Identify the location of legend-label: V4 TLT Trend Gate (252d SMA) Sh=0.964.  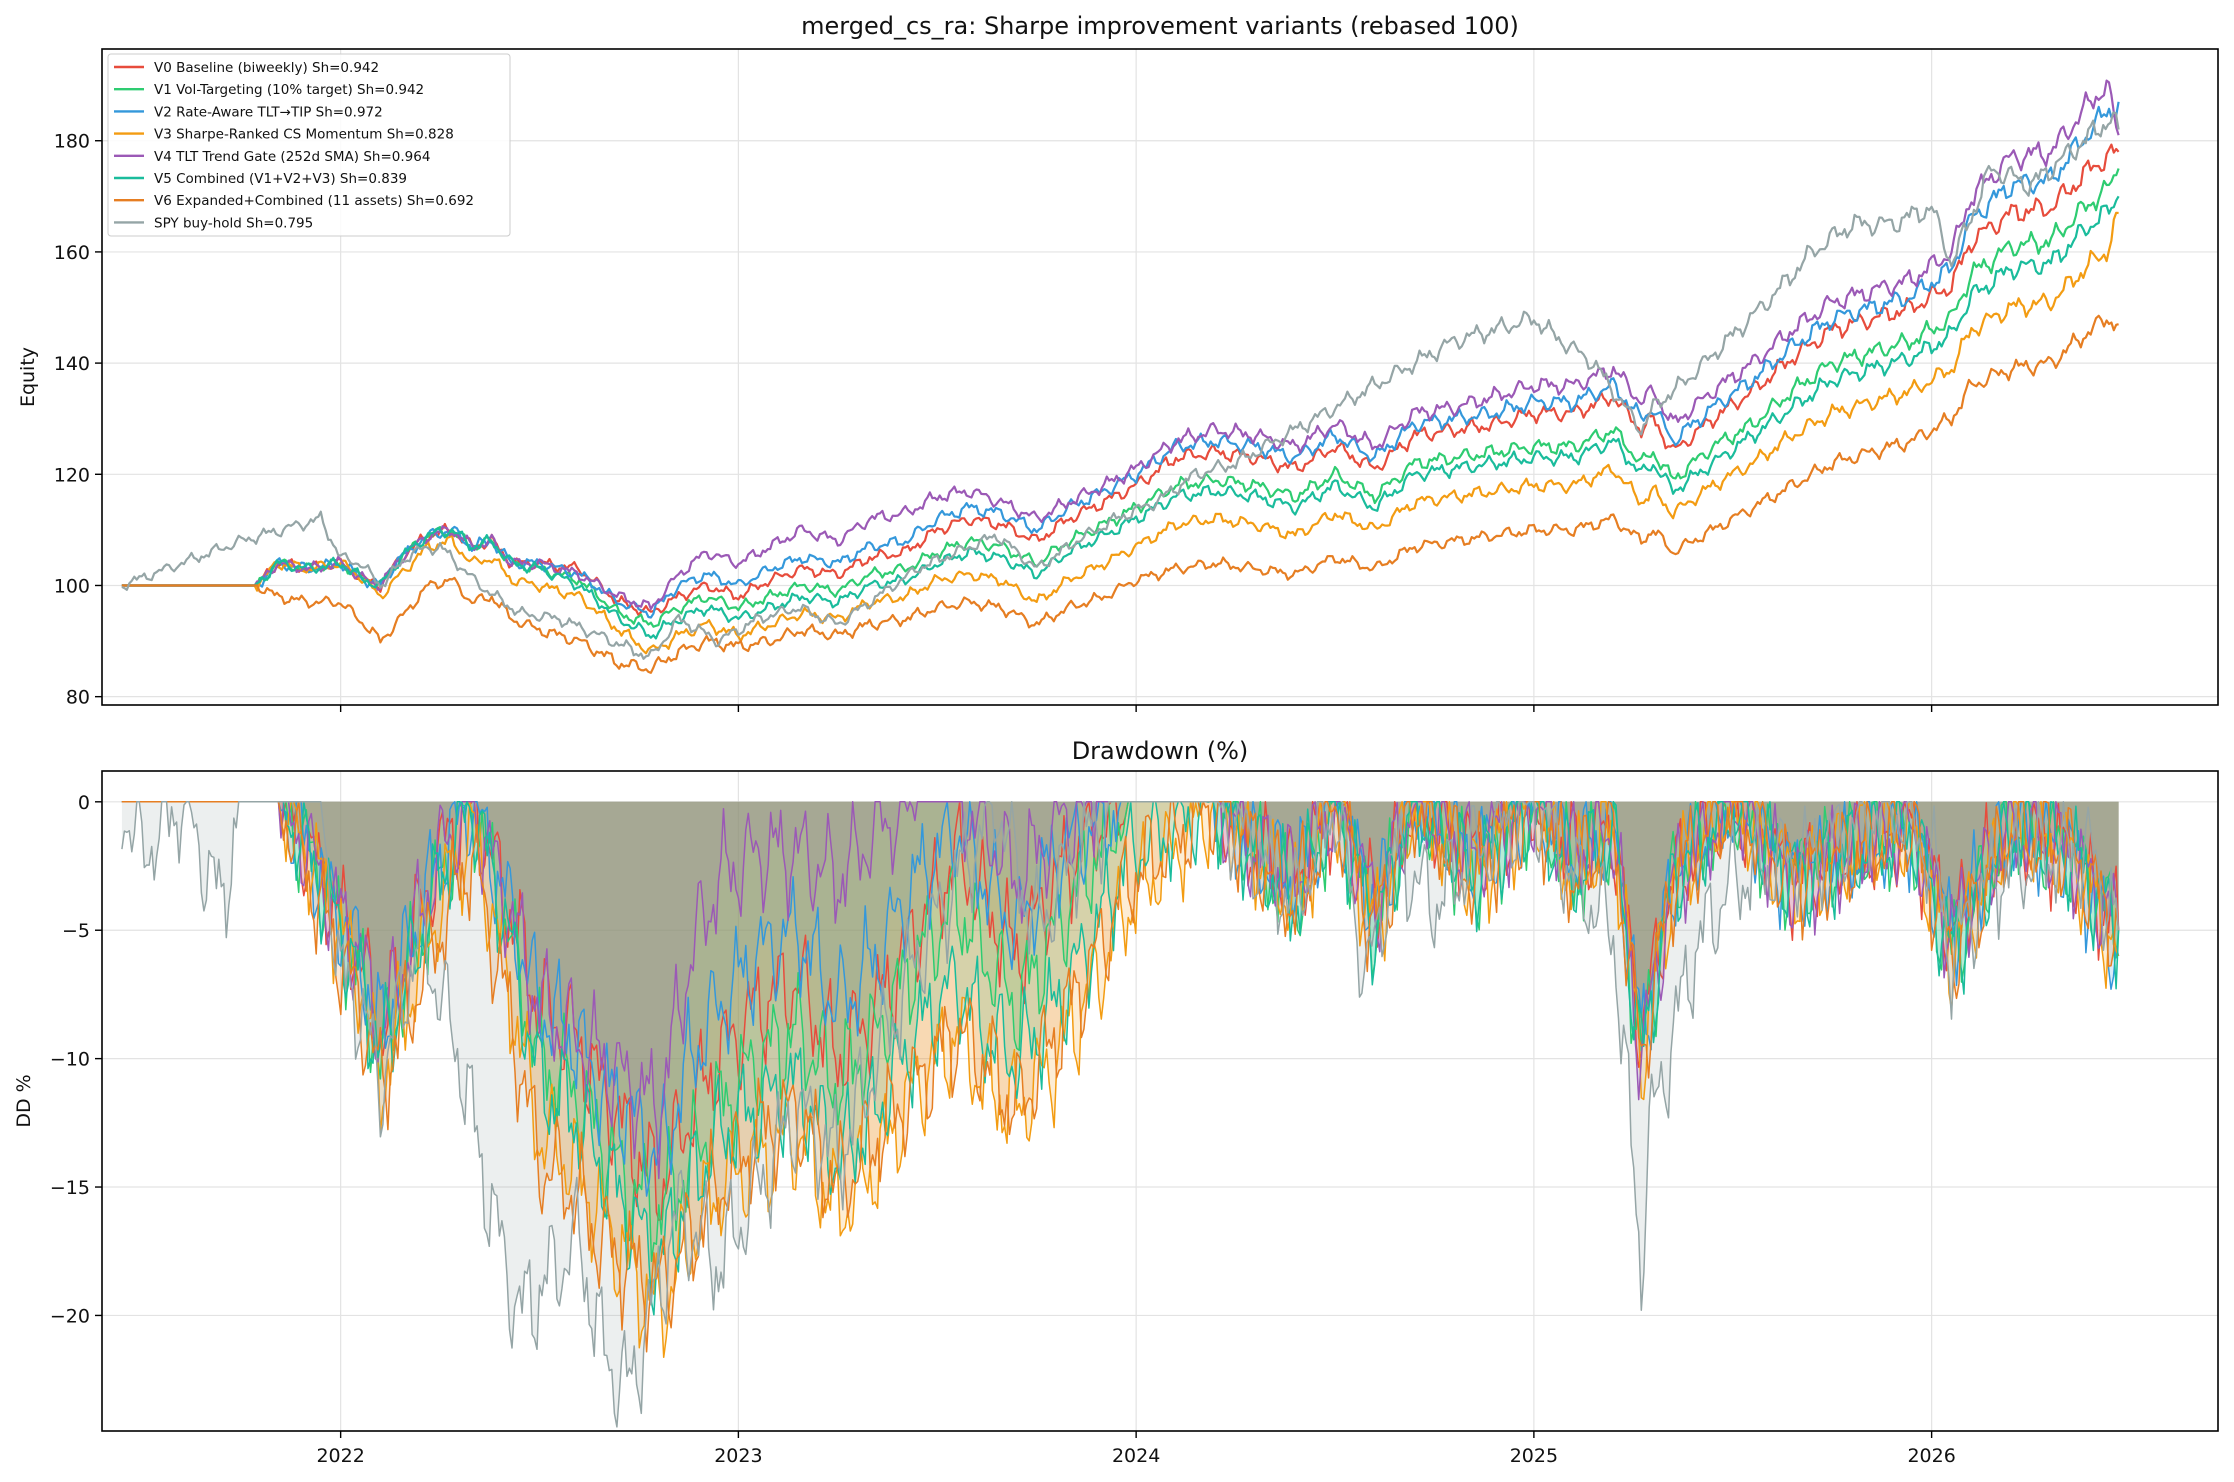
(292, 157).